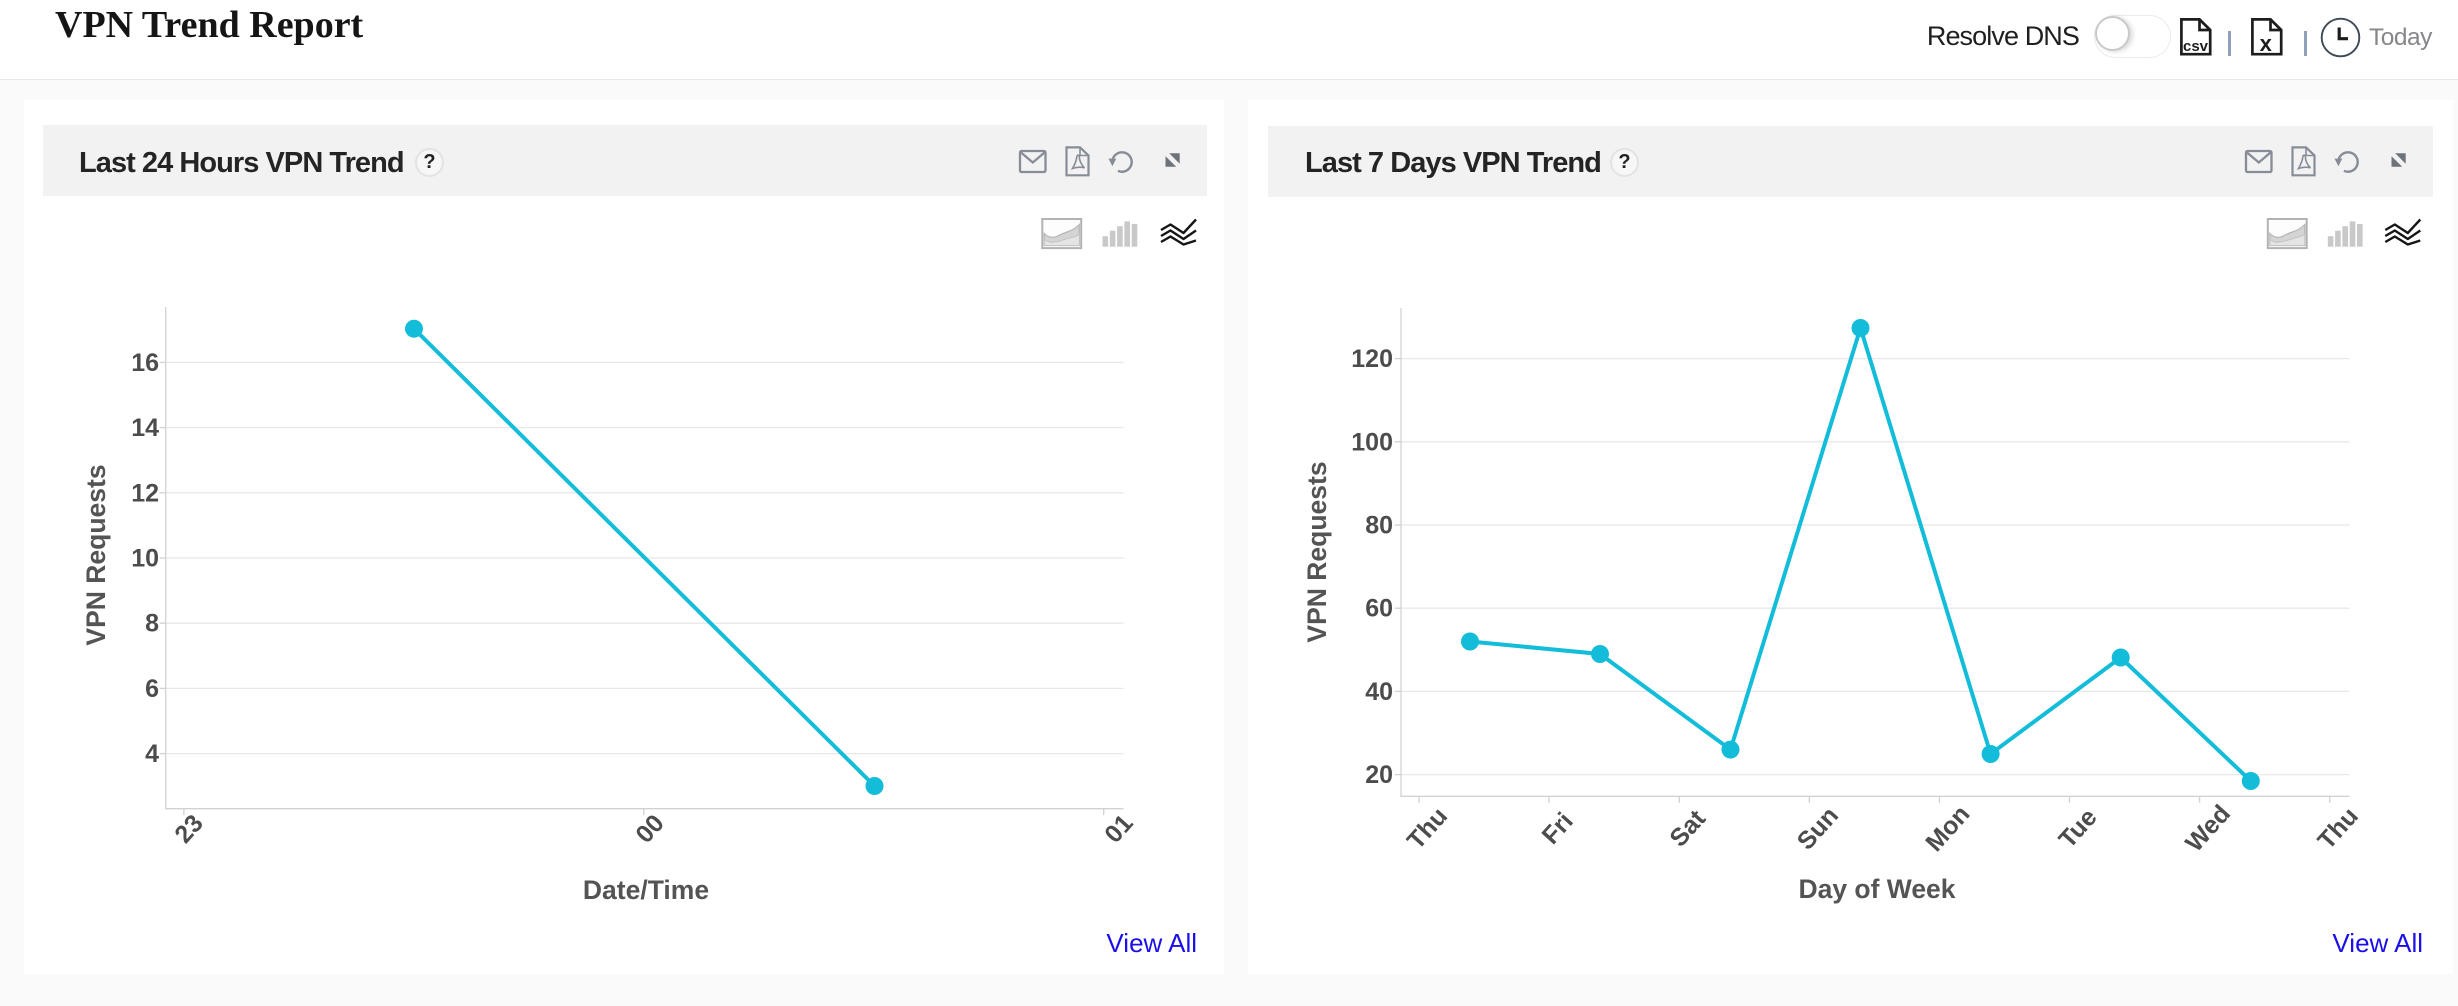 The width and height of the screenshot is (2458, 1006). Describe the element at coordinates (1118, 828) in the screenshot. I see `svg-text: 01` at that location.